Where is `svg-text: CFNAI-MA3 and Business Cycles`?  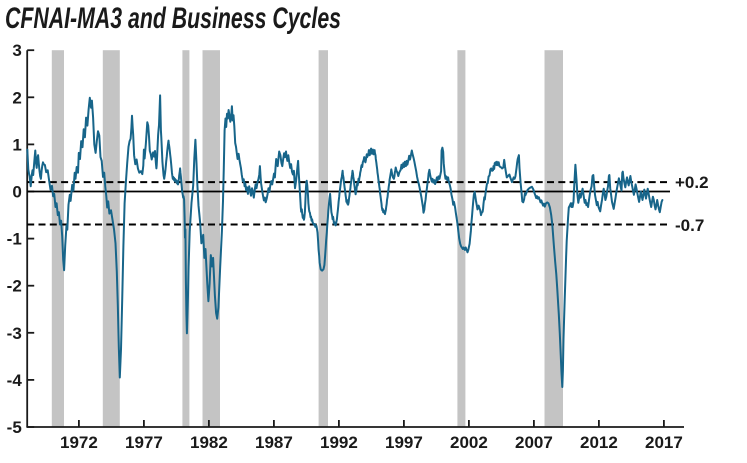 svg-text: CFNAI-MA3 and Business Cycles is located at coordinates (173, 18).